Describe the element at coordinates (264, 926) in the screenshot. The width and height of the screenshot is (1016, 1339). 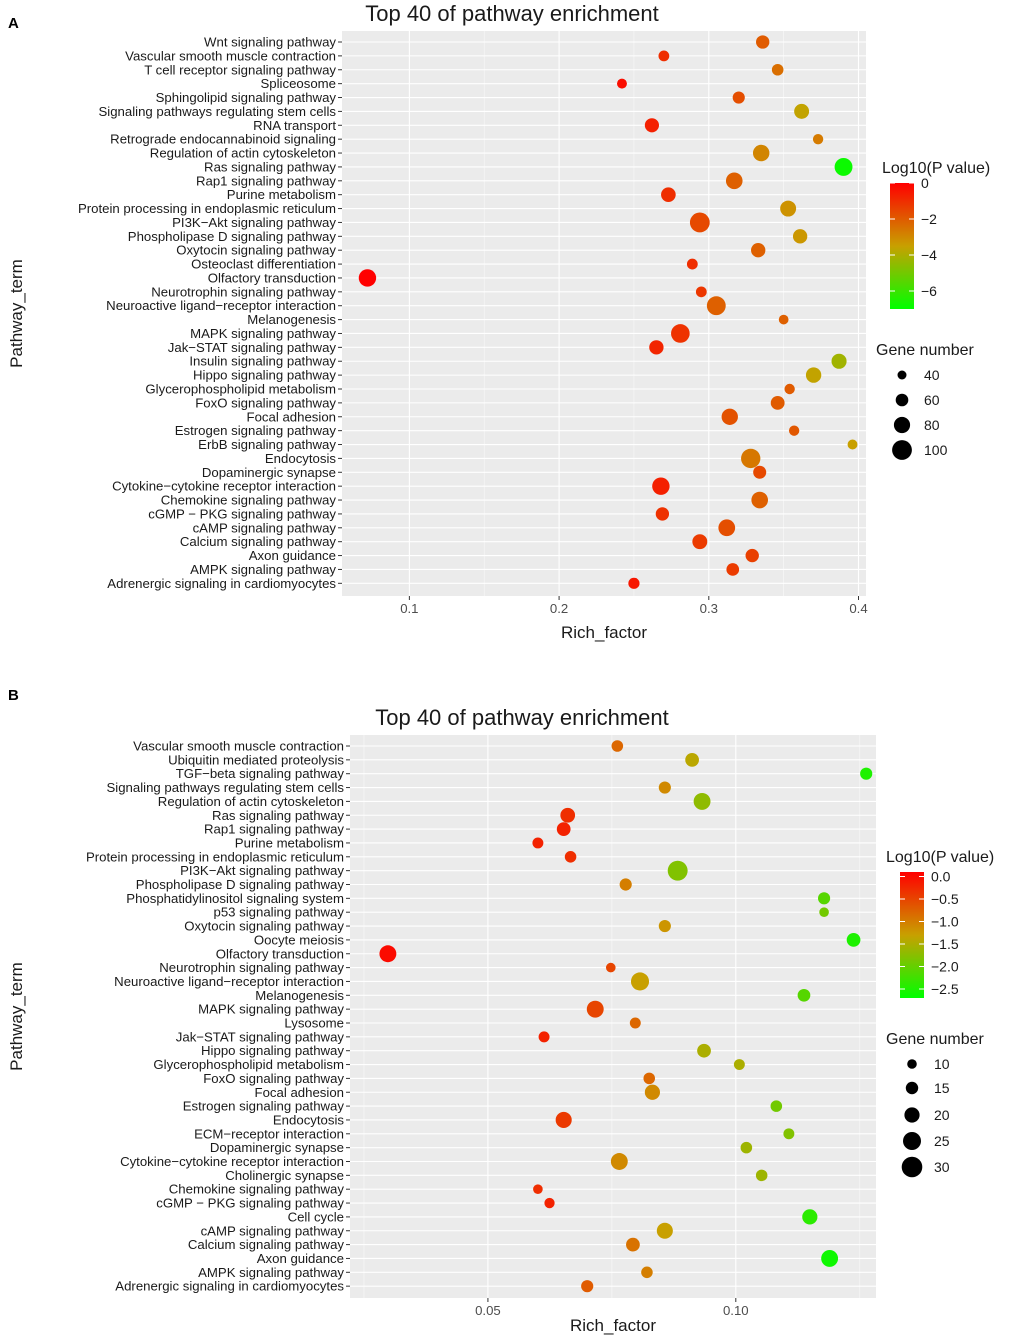
I see `y-tick-label: Oxytocin signaling pathway` at that location.